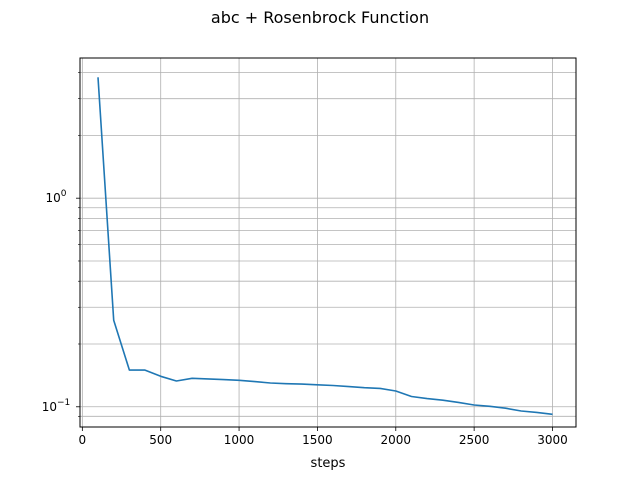 The image size is (640, 480). I want to click on x-tick-label: 3000, so click(552, 440).